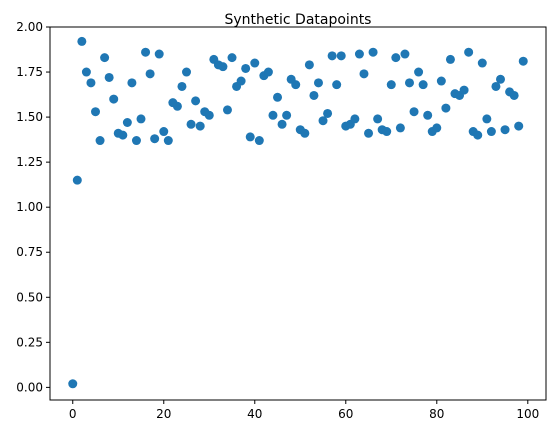 Image resolution: width=556 pixels, height=435 pixels. What do you see at coordinates (29, 117) in the screenshot?
I see `y-tick-label: 1.50` at bounding box center [29, 117].